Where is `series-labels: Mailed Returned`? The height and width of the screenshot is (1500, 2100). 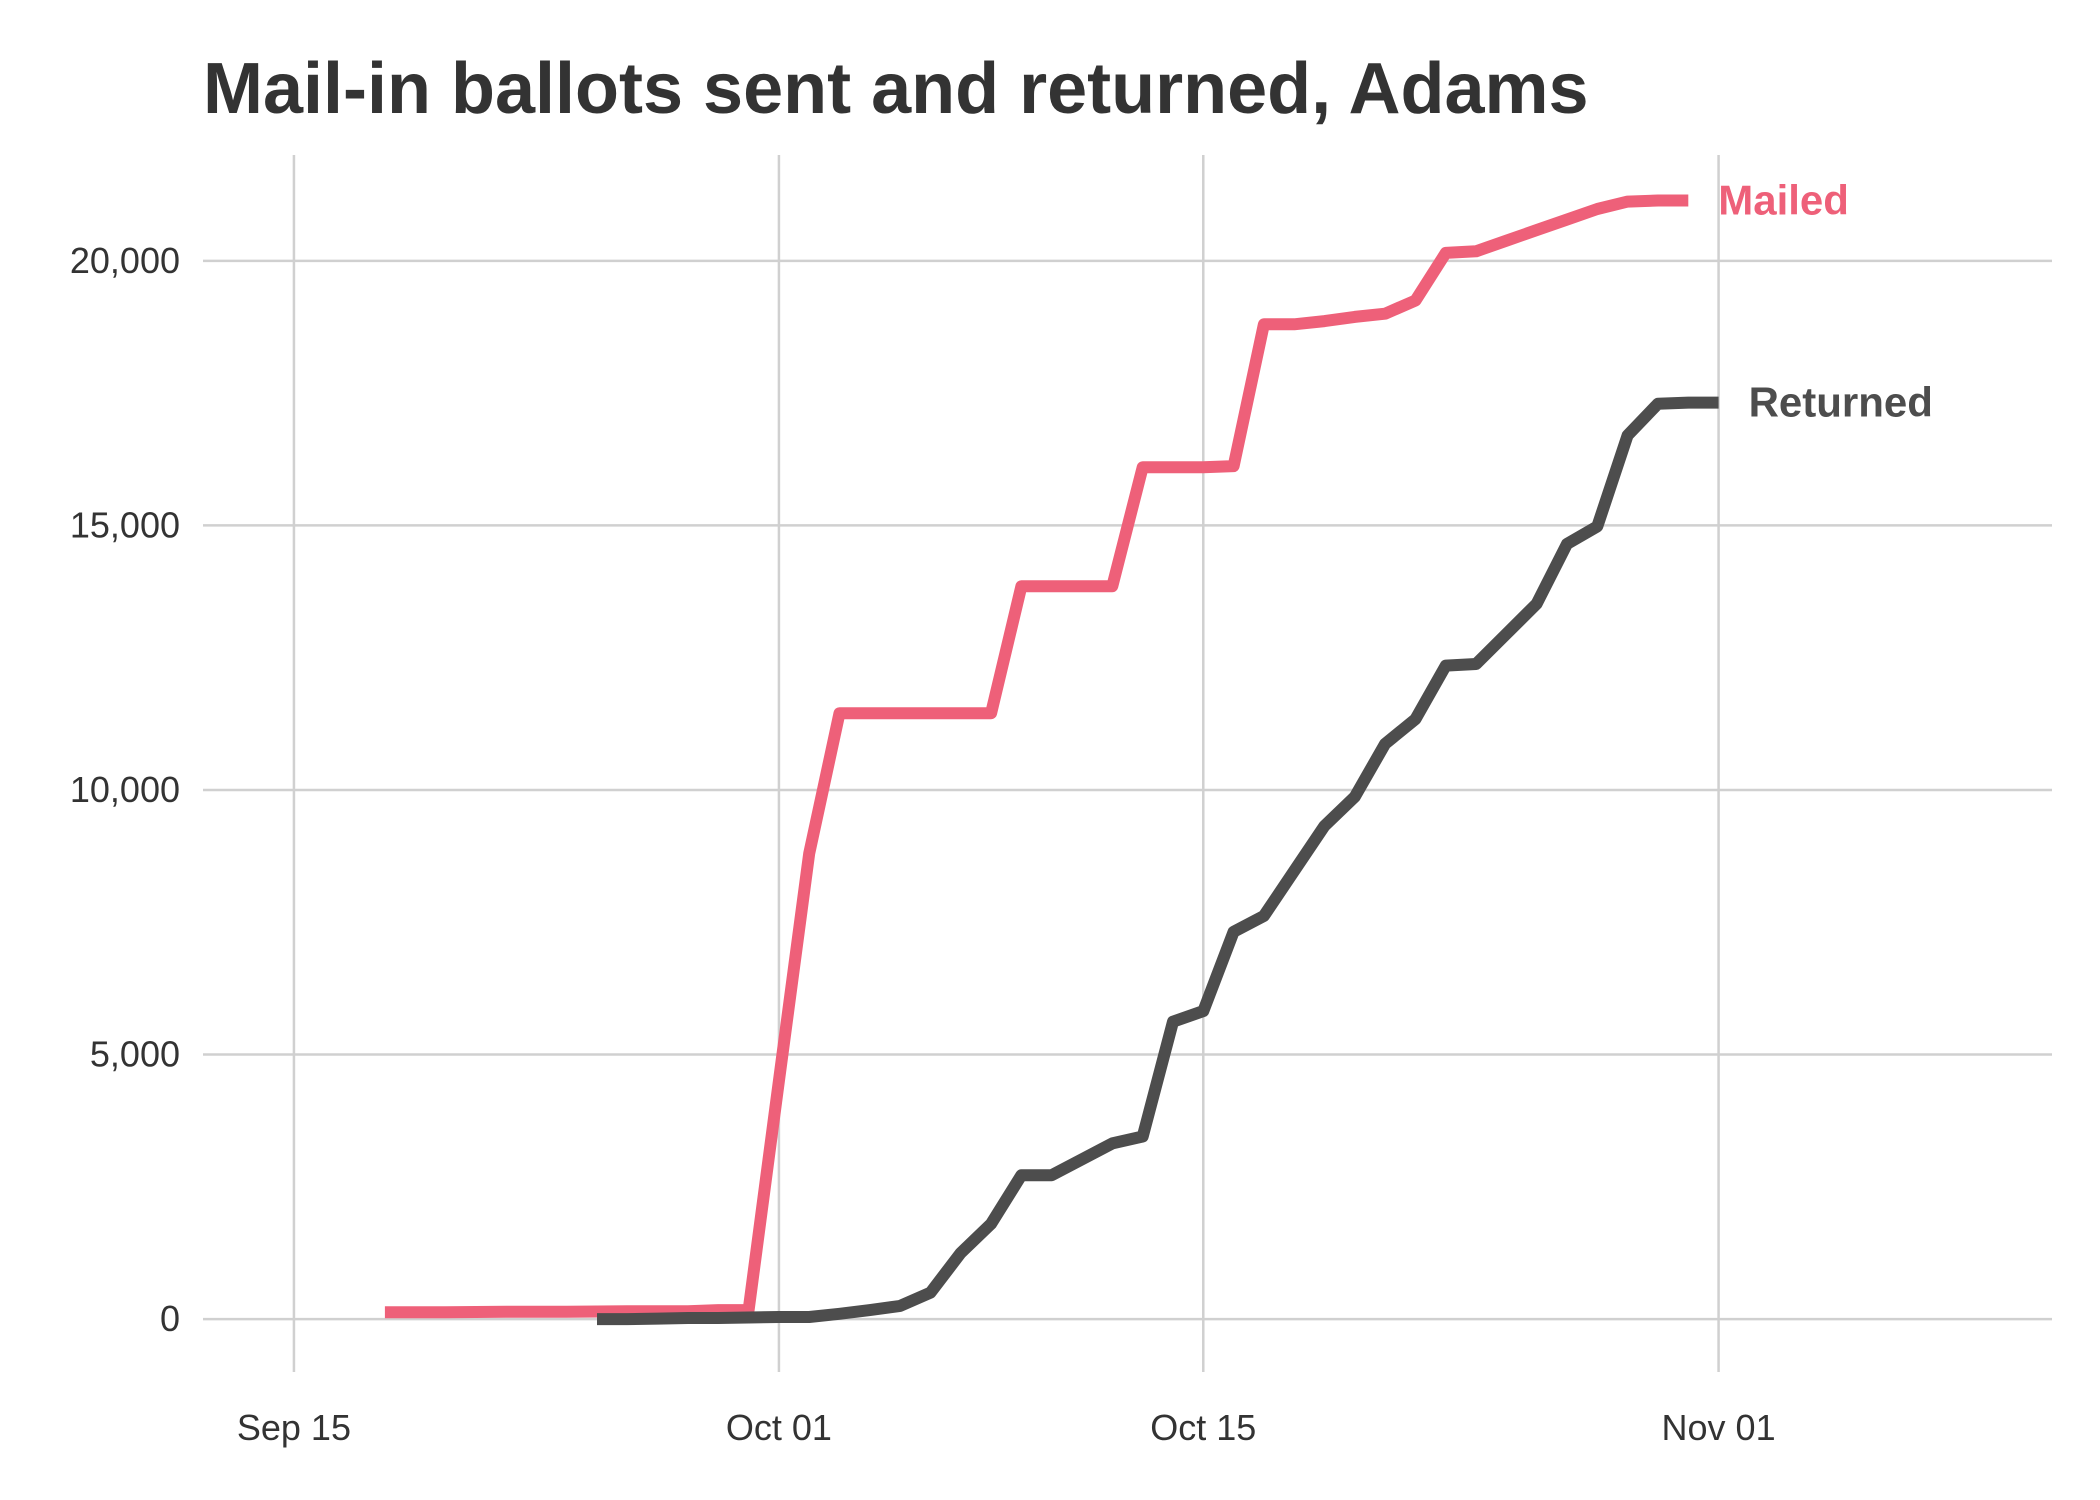 series-labels: Mailed Returned is located at coordinates (1825, 301).